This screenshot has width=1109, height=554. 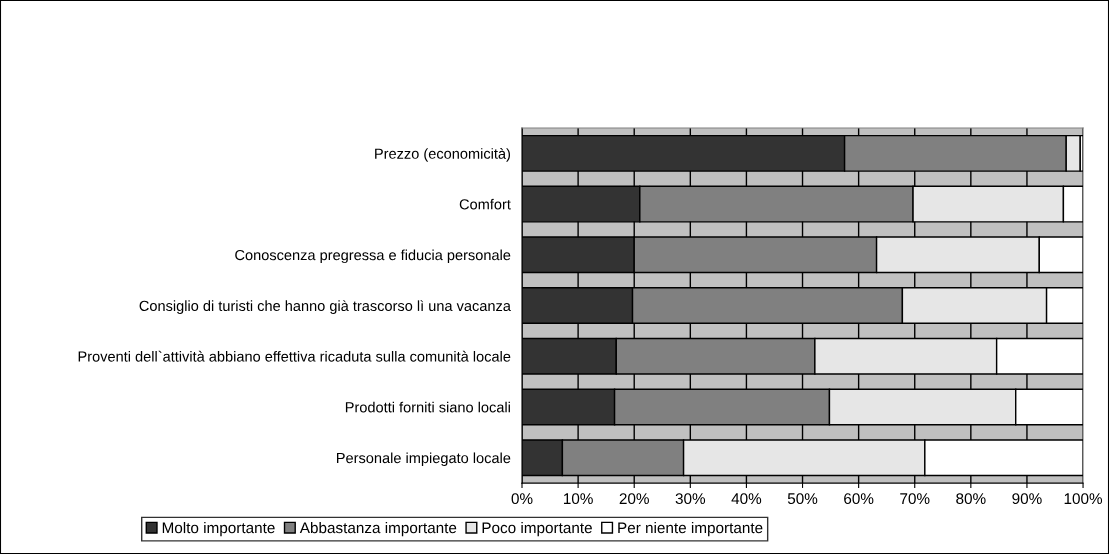 I want to click on x-tick-label: 100%, so click(x=1083, y=499).